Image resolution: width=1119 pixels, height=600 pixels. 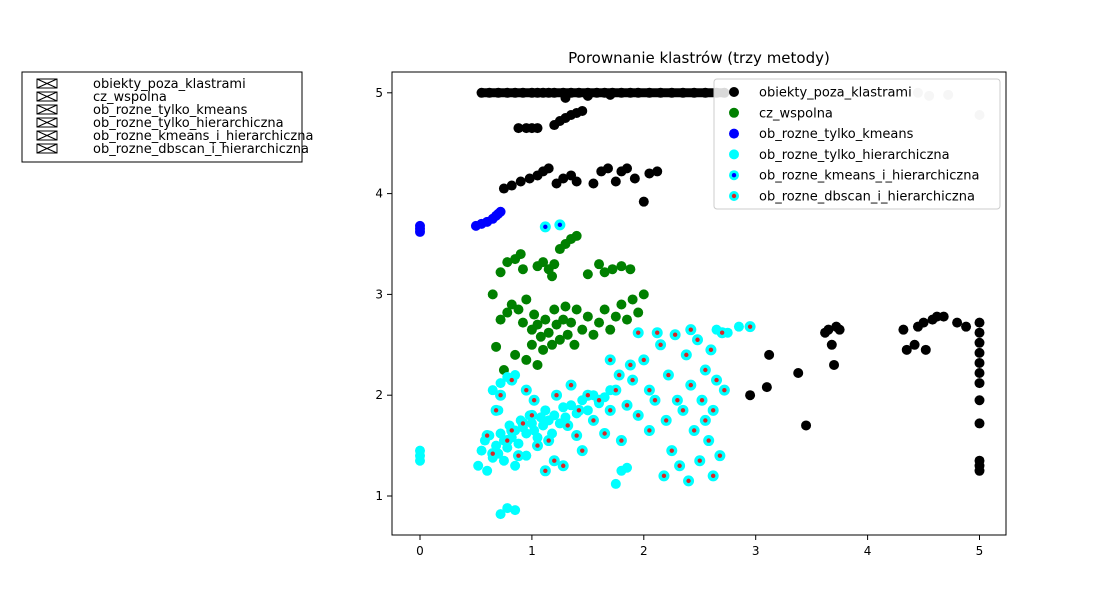 I want to click on y-tick-label: 2, so click(x=379, y=395).